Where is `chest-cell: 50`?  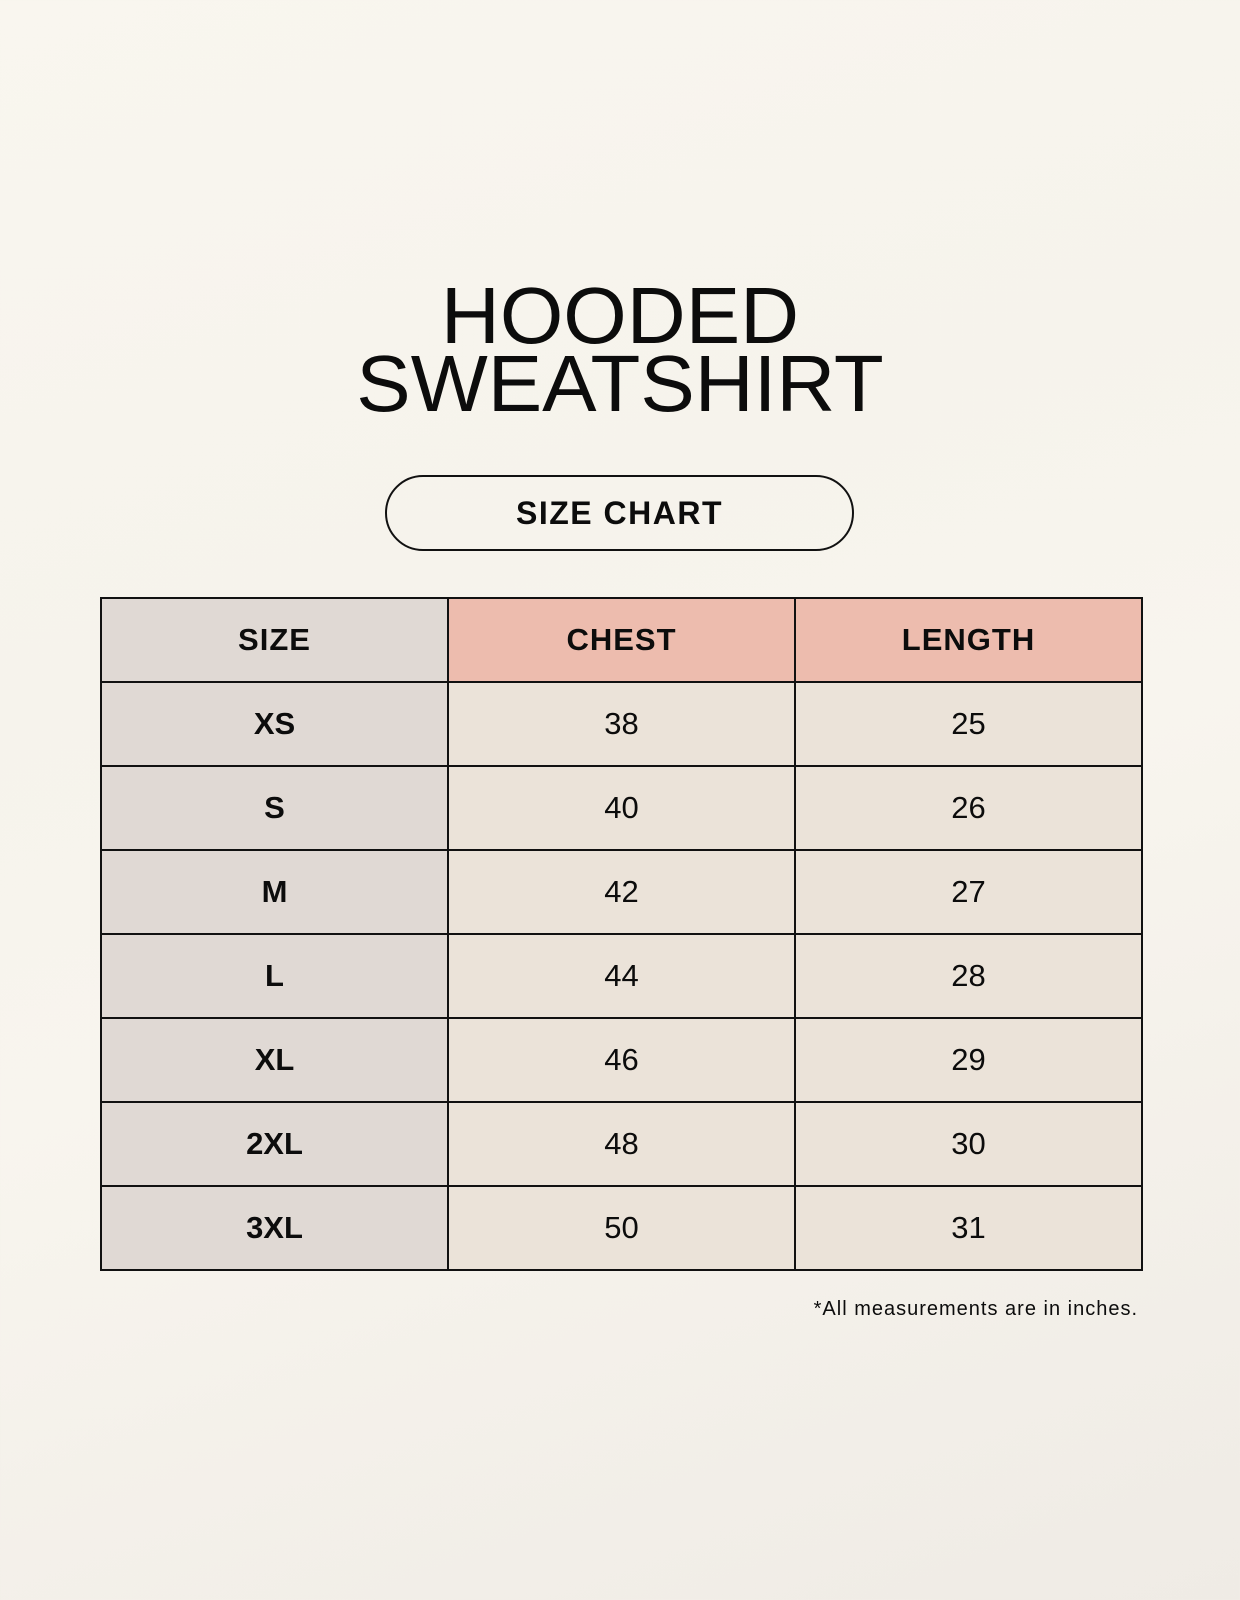
chest-cell: 50 is located at coordinates (621, 1228).